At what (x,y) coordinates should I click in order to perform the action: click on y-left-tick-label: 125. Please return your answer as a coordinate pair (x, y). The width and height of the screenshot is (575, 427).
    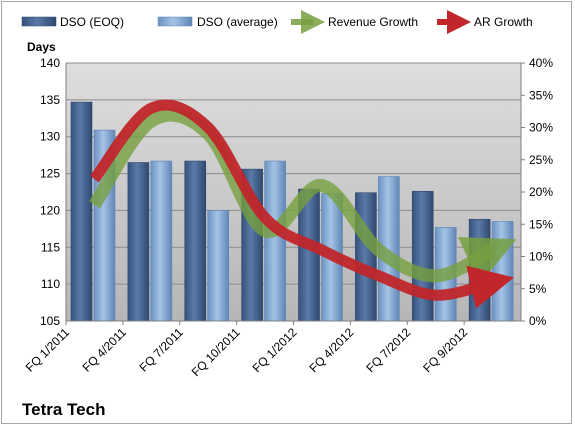
    Looking at the image, I should click on (50, 174).